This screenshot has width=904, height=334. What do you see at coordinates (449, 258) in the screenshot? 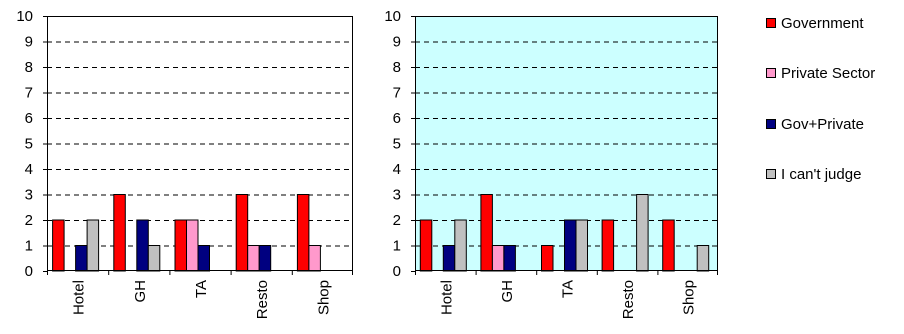
I see `chart-2-bar-hotel-s3` at bounding box center [449, 258].